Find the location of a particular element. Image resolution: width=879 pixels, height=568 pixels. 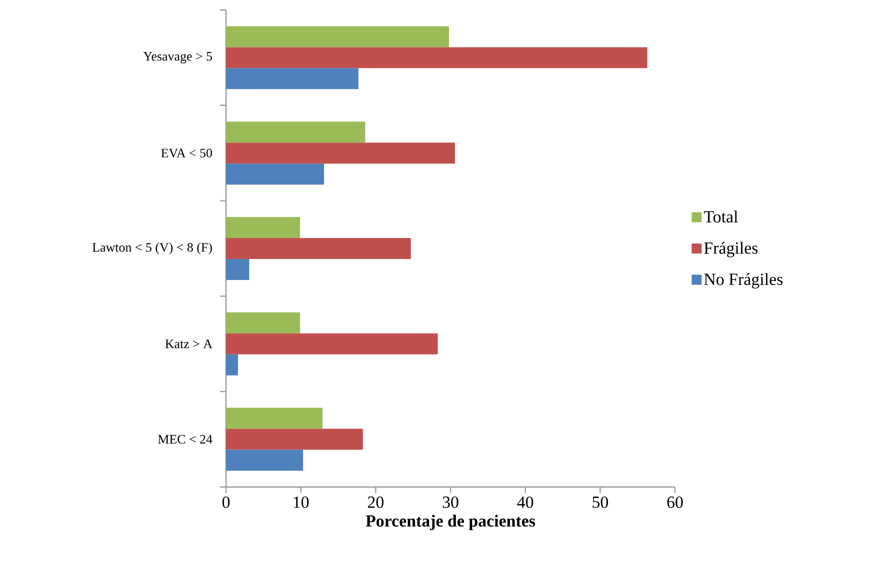

x-tick-label: 60 is located at coordinates (675, 502).